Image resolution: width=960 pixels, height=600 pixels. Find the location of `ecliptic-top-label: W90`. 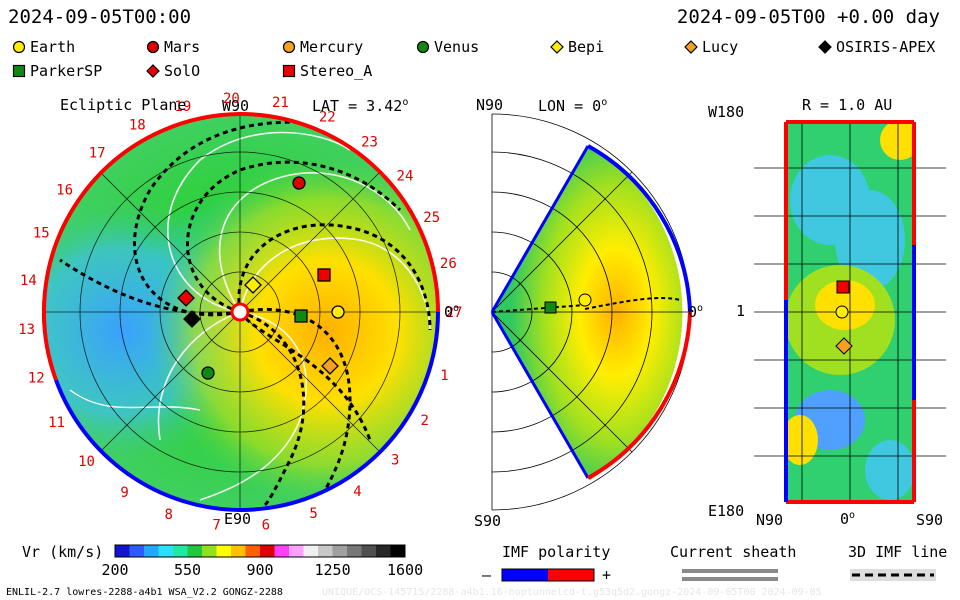

ecliptic-top-label: W90 is located at coordinates (236, 106).